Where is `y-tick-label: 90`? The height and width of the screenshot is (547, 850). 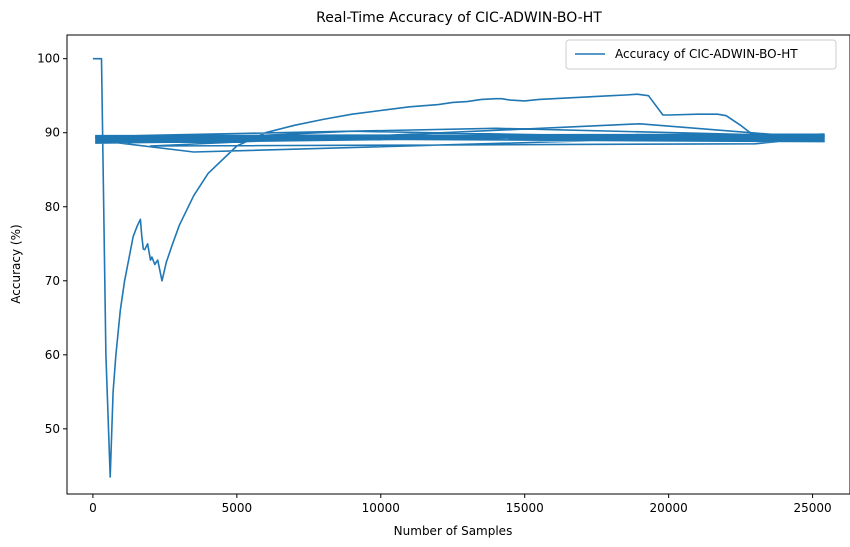 y-tick-label: 90 is located at coordinates (52, 133).